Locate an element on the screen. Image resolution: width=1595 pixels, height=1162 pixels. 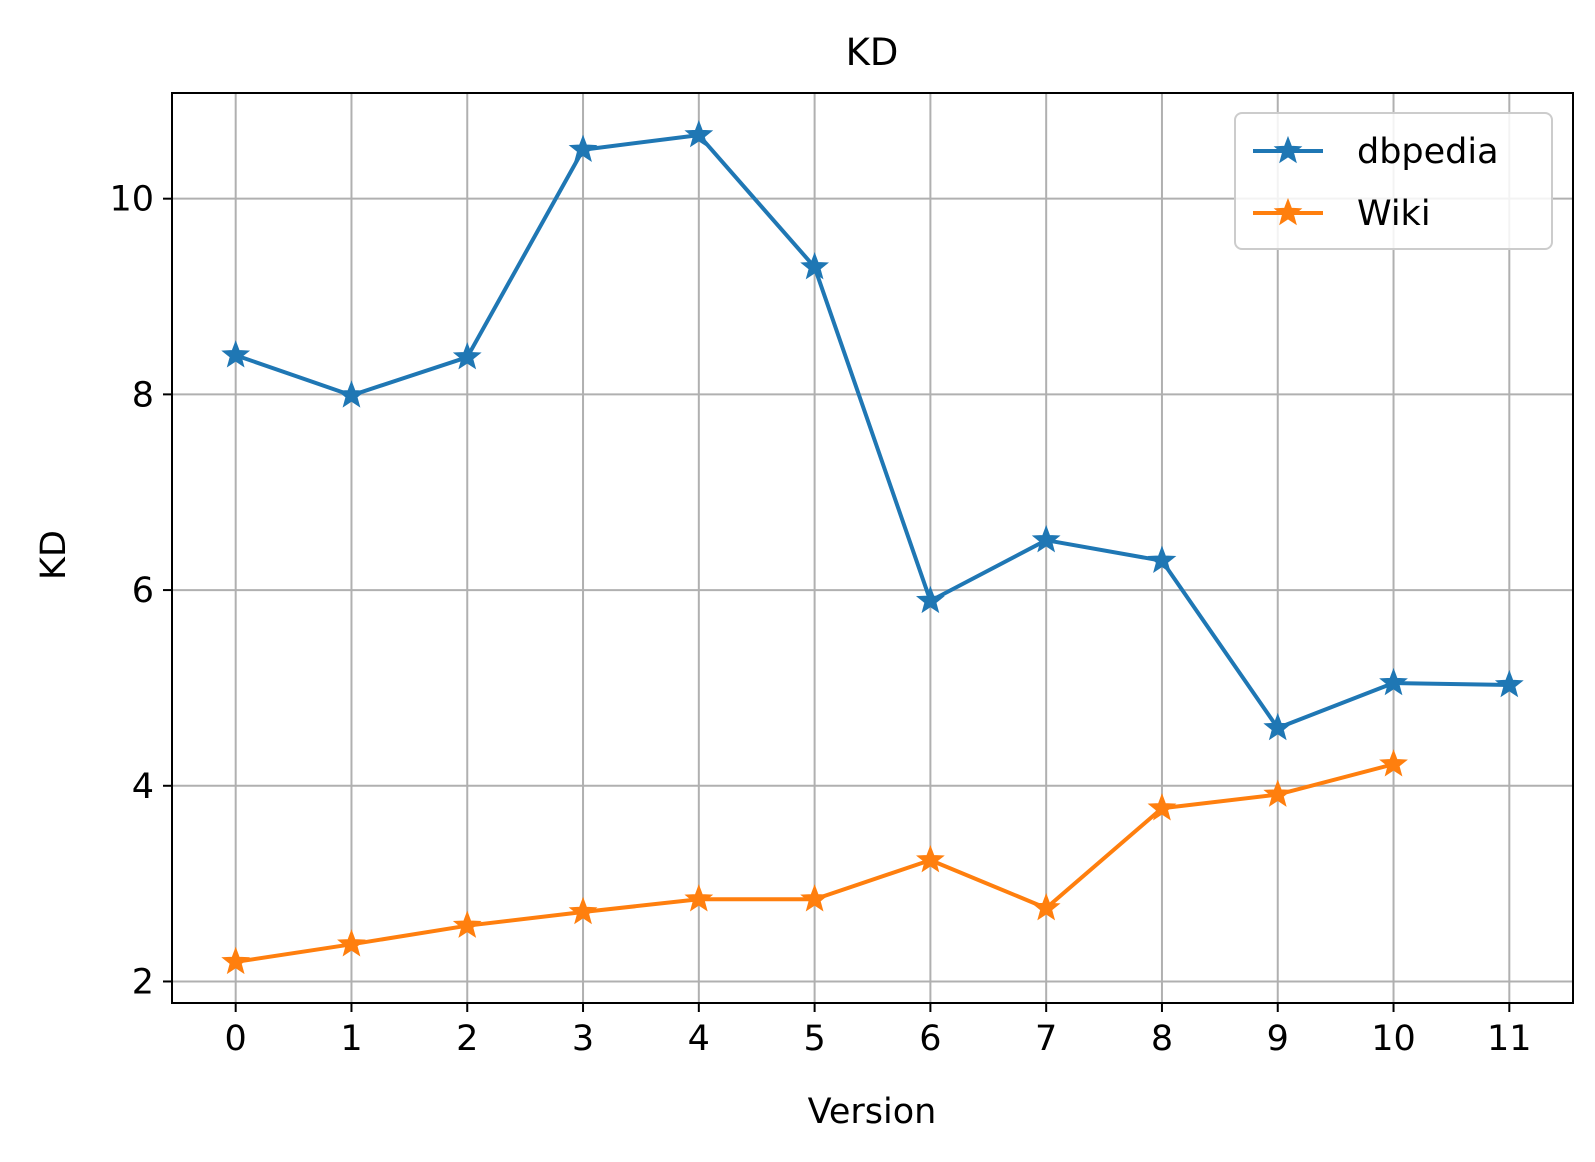
x-tick-label: 7 is located at coordinates (1046, 1039).